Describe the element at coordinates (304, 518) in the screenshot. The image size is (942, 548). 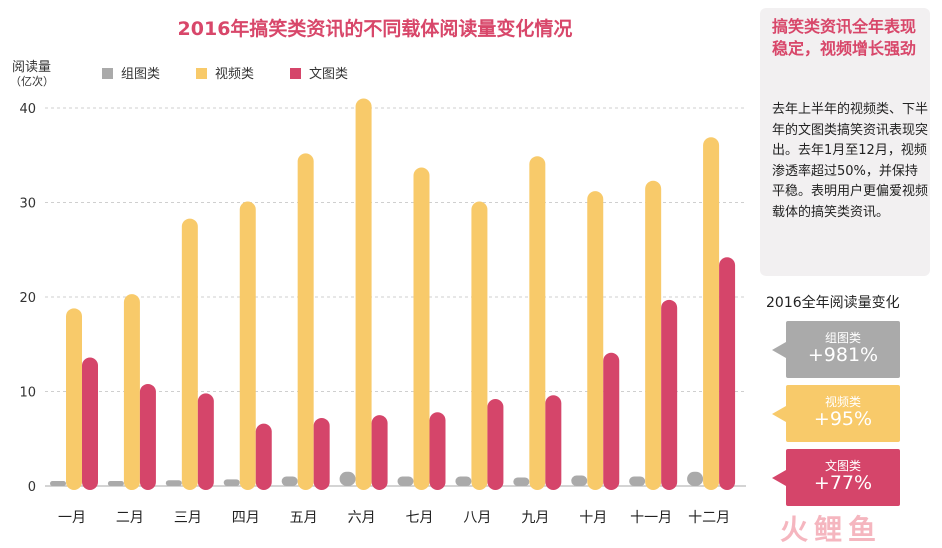
I see `x-tick-label: 五月` at that location.